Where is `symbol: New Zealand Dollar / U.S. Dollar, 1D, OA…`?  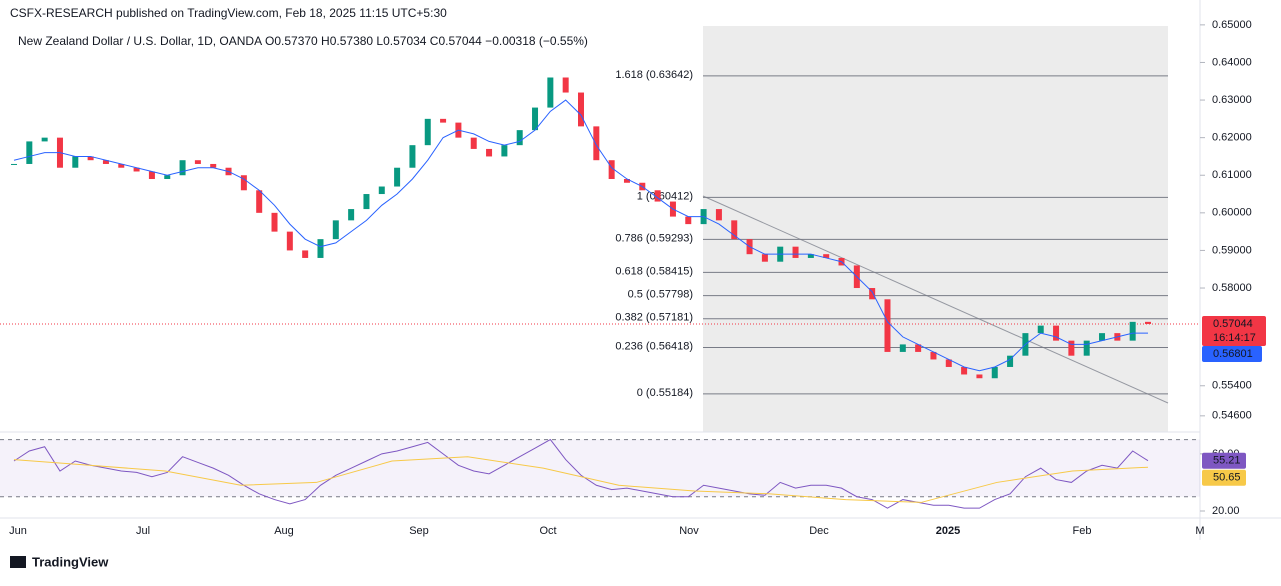 symbol: New Zealand Dollar / U.S. Dollar, 1D, OA… is located at coordinates (140, 41).